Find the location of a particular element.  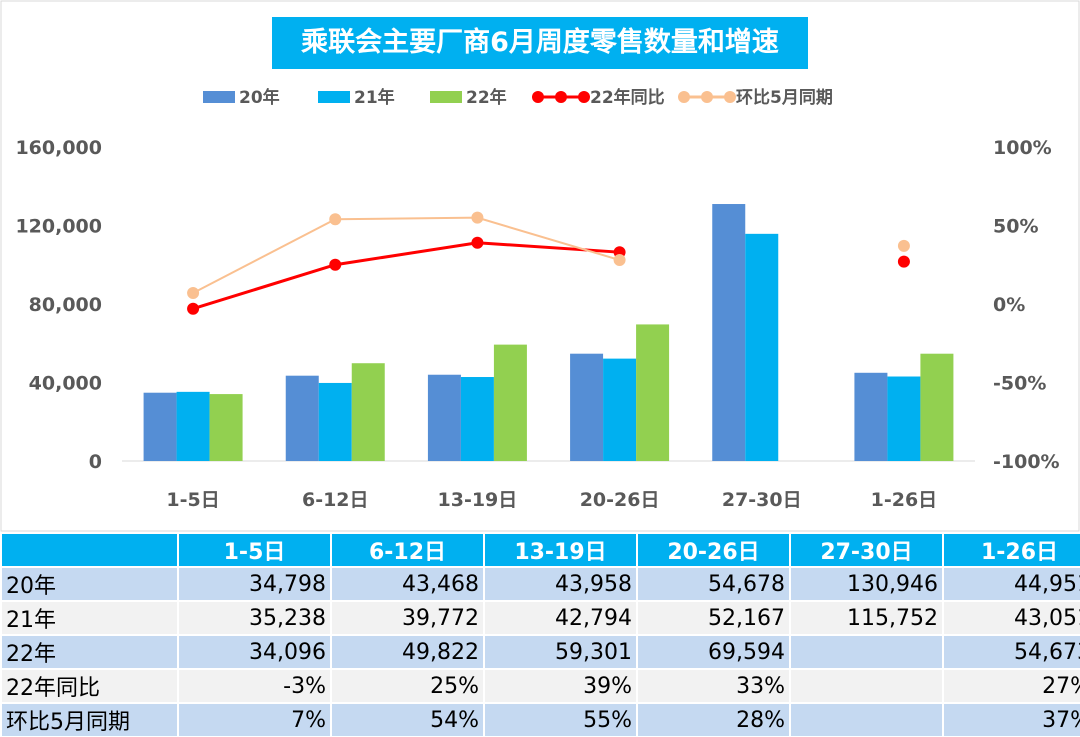

table-header-row: 1-5日 6-12日 13-19日 20-26日 27-30日 1-26日 is located at coordinates (540, 550).